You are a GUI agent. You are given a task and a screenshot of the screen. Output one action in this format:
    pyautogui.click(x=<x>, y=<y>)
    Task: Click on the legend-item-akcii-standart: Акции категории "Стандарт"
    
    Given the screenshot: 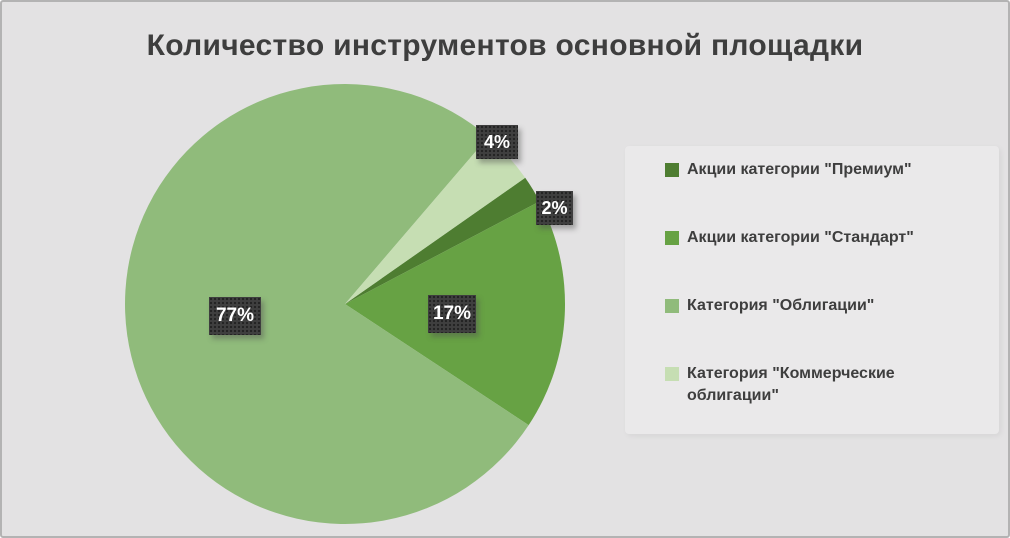 What is the action you would take?
    pyautogui.click(x=832, y=238)
    